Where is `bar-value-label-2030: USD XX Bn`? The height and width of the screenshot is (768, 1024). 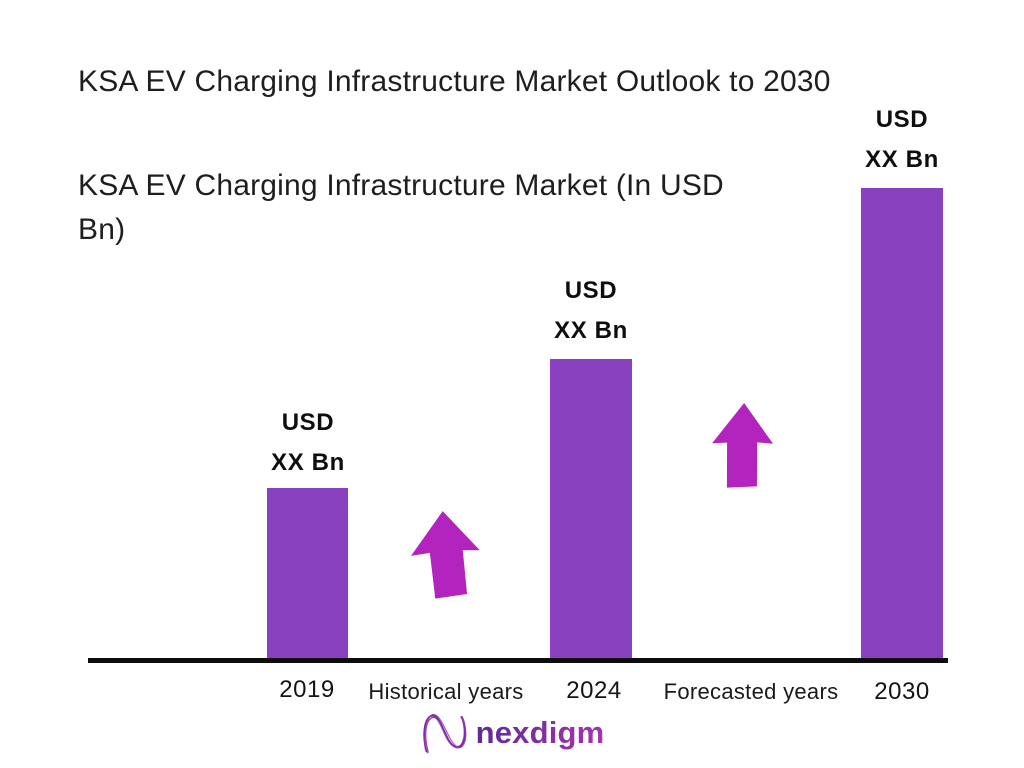
bar-value-label-2030: USD XX Bn is located at coordinates (902, 140).